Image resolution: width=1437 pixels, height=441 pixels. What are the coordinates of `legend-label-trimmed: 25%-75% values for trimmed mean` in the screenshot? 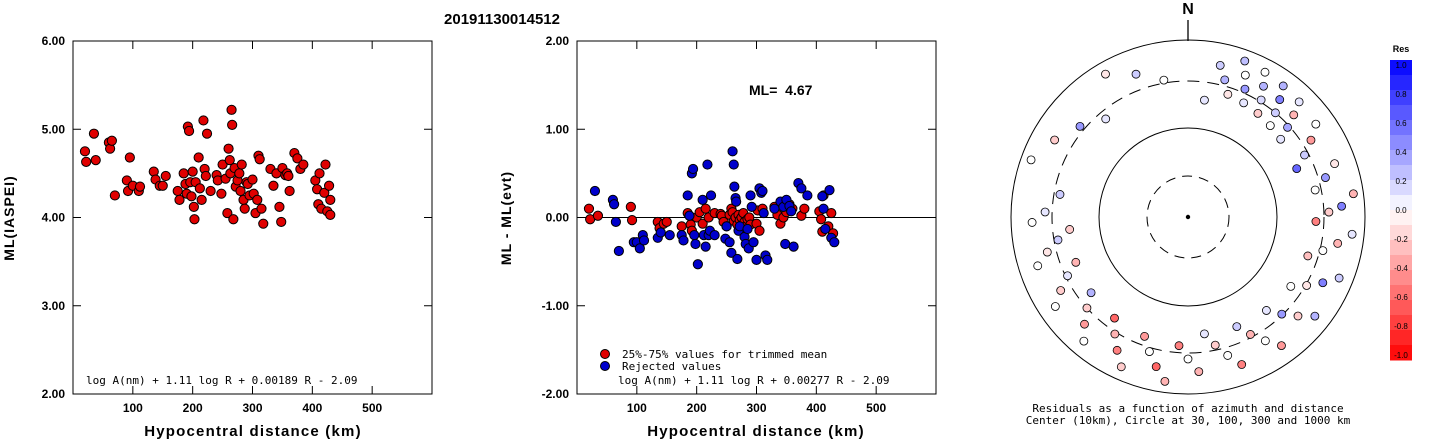 It's located at (724, 354).